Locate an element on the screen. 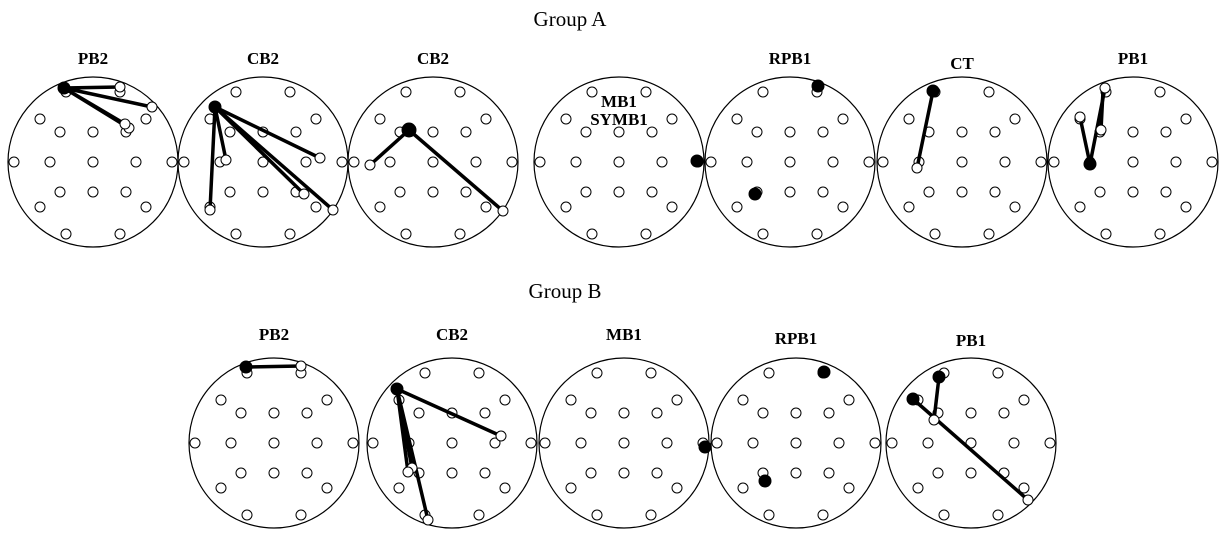 The width and height of the screenshot is (1221, 544). head-b-pb1: PB1 is located at coordinates (971, 430).